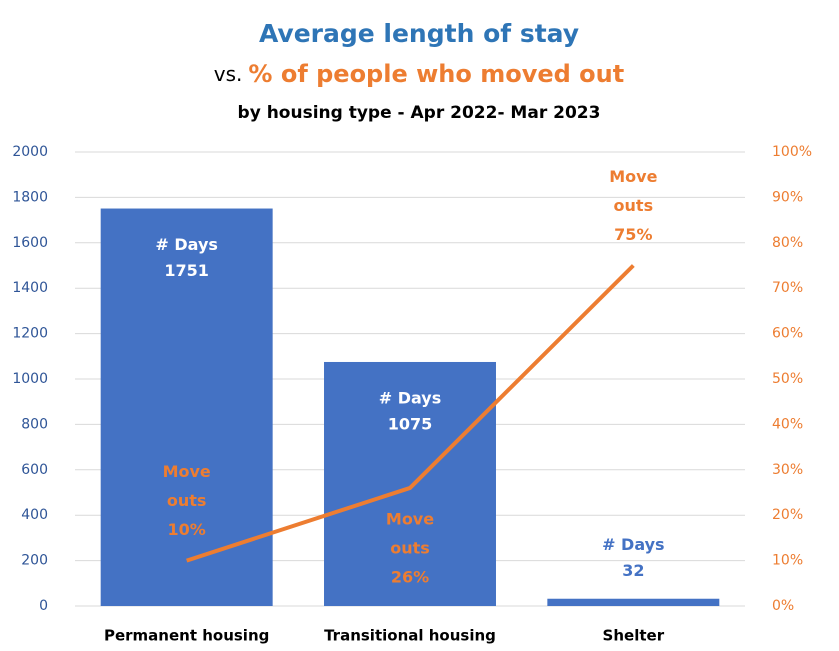  Describe the element at coordinates (787, 515) in the screenshot. I see `y2-tick-label: 20%` at that location.